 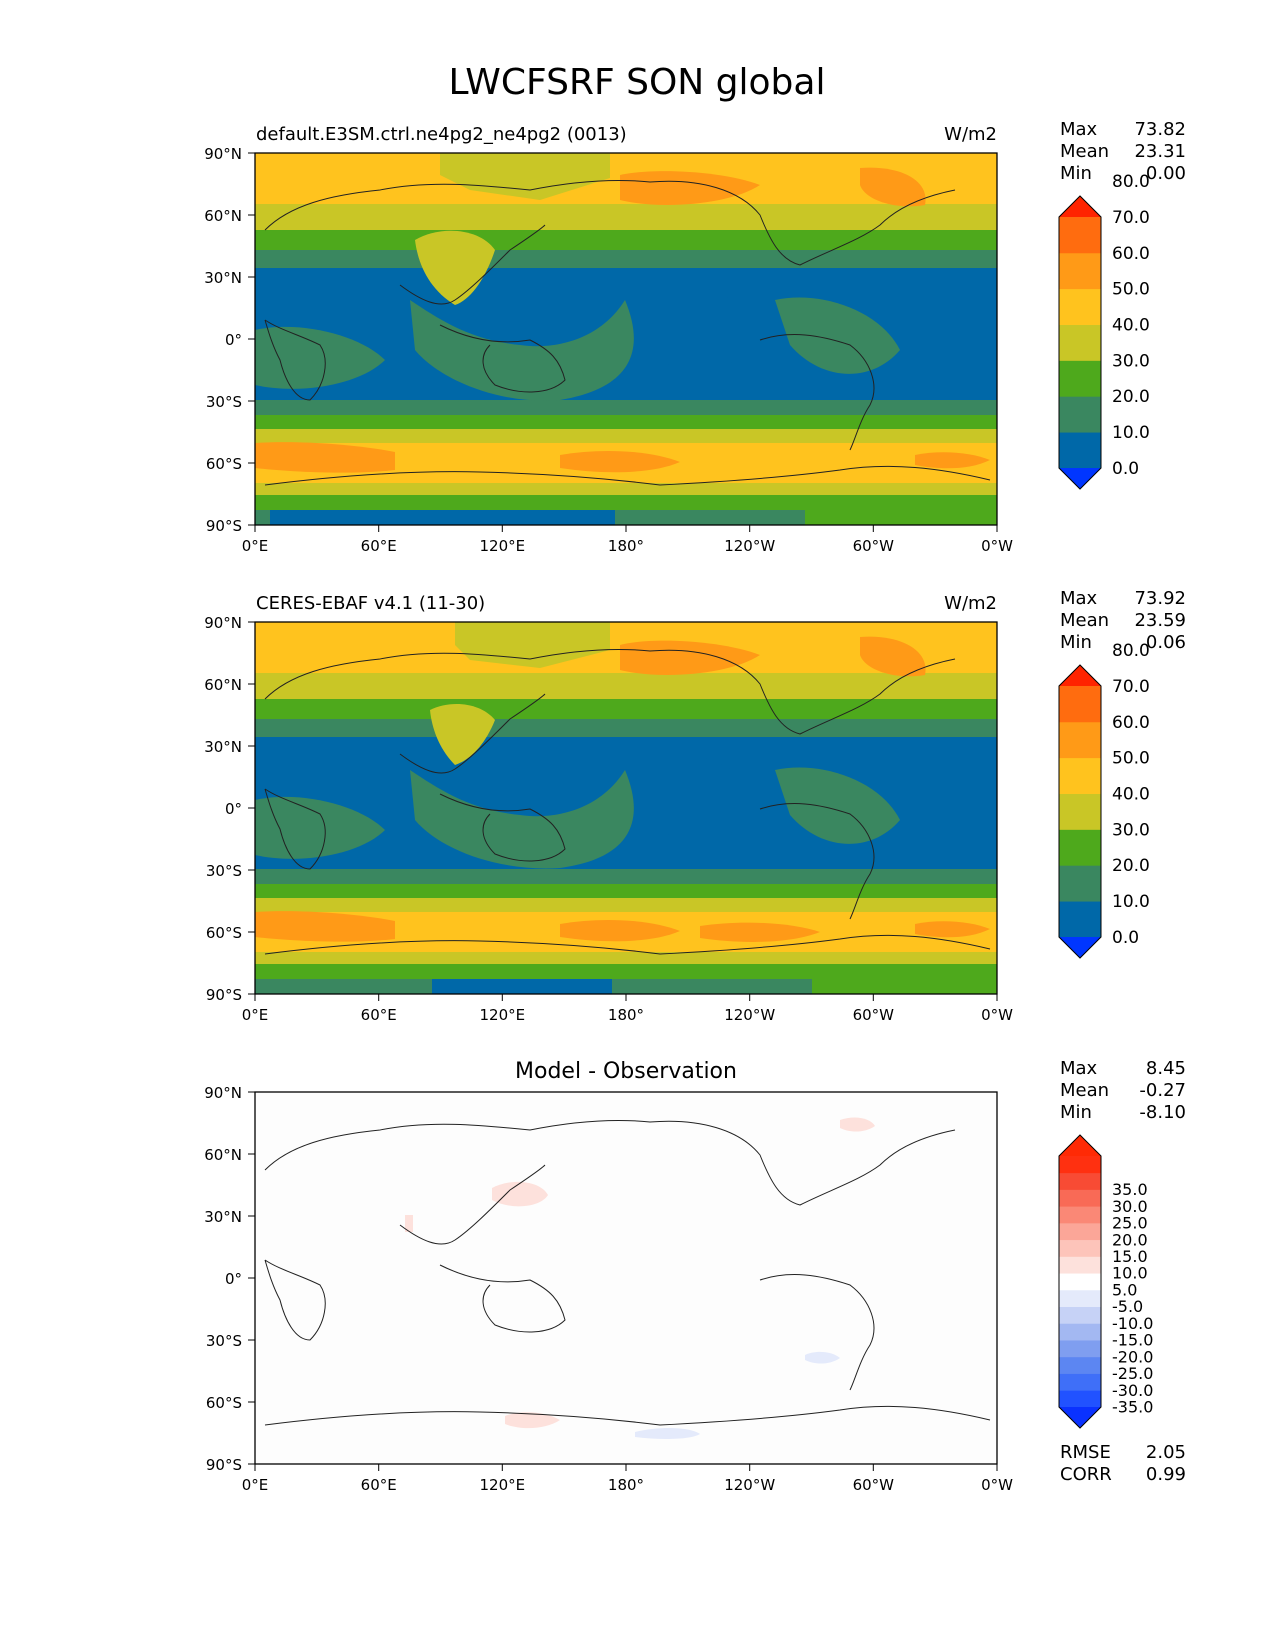 What do you see at coordinates (1086, 1474) in the screenshot?
I see `stat-label: CORR` at bounding box center [1086, 1474].